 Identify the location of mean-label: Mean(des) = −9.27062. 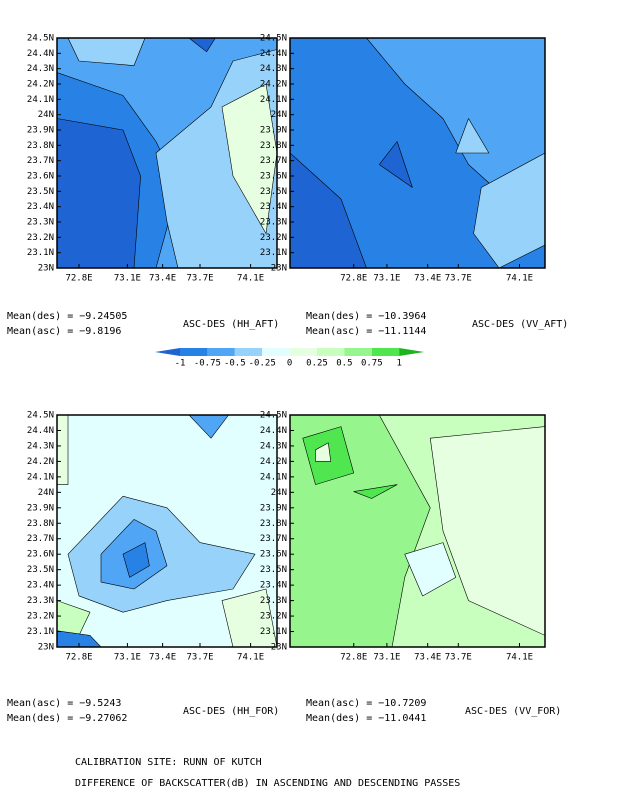
(67, 718).